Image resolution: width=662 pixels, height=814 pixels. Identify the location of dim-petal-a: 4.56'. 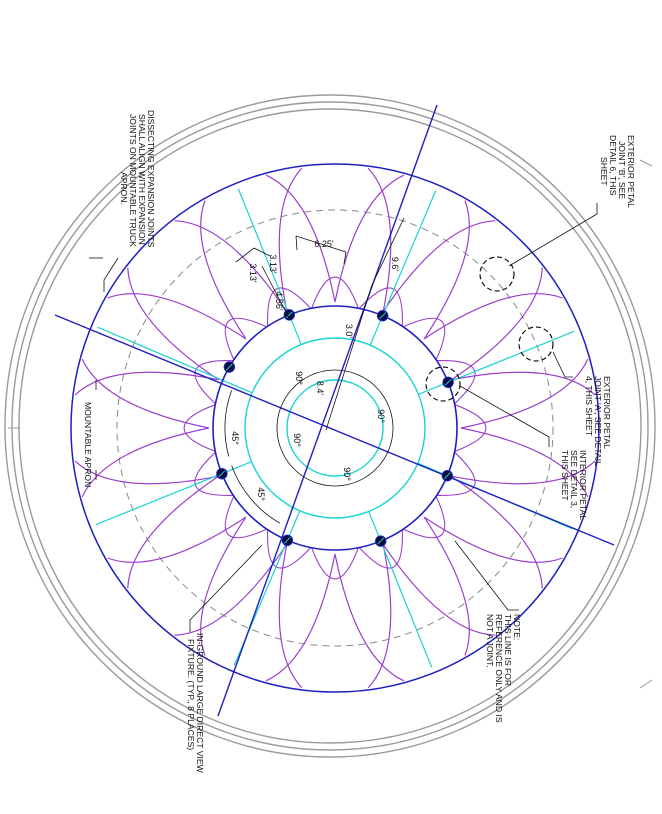
(279, 301).